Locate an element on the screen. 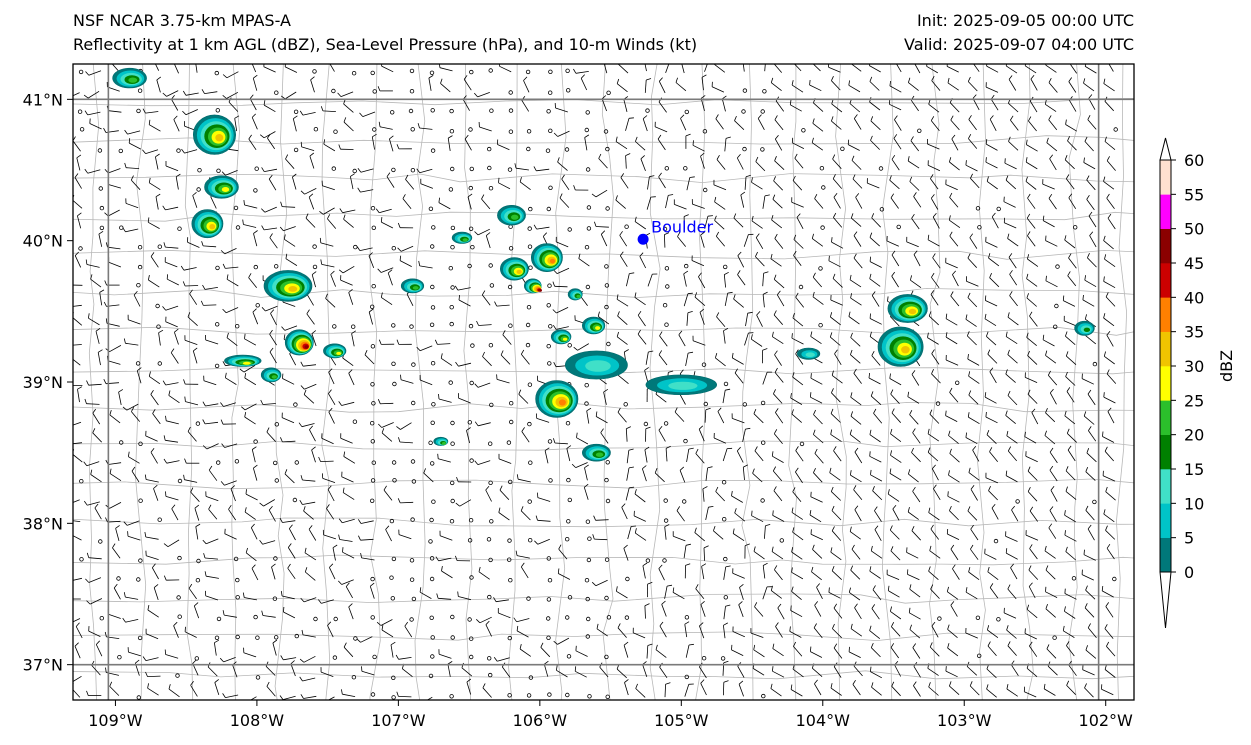 This screenshot has width=1251, height=745. title-model: NSF NCAR 3.75-km MPAS-A is located at coordinates (182, 20).